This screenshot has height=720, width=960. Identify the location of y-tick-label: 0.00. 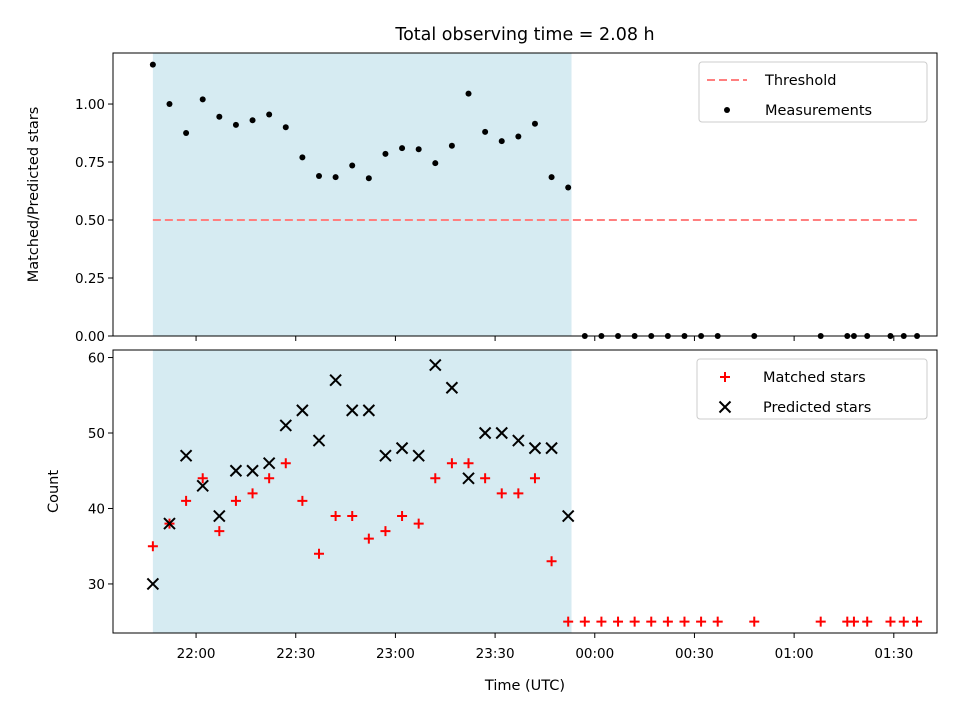
(90, 337).